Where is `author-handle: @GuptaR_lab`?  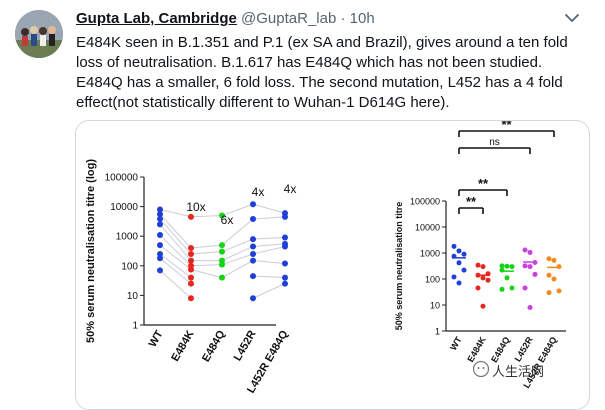
author-handle: @GuptaR_lab is located at coordinates (289, 18).